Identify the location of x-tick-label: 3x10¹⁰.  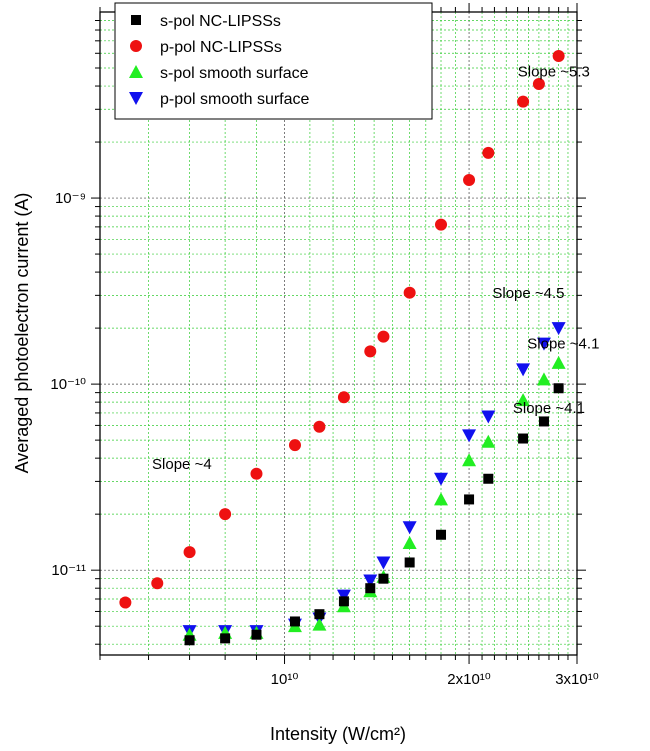
(577, 679).